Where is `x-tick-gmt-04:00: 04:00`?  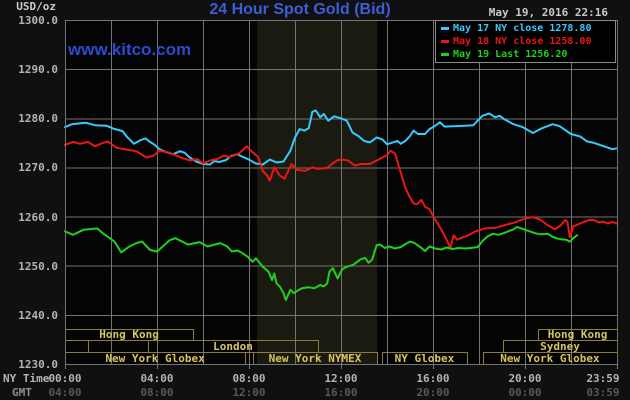
x-tick-gmt-04:00: 04:00 is located at coordinates (65, 392).